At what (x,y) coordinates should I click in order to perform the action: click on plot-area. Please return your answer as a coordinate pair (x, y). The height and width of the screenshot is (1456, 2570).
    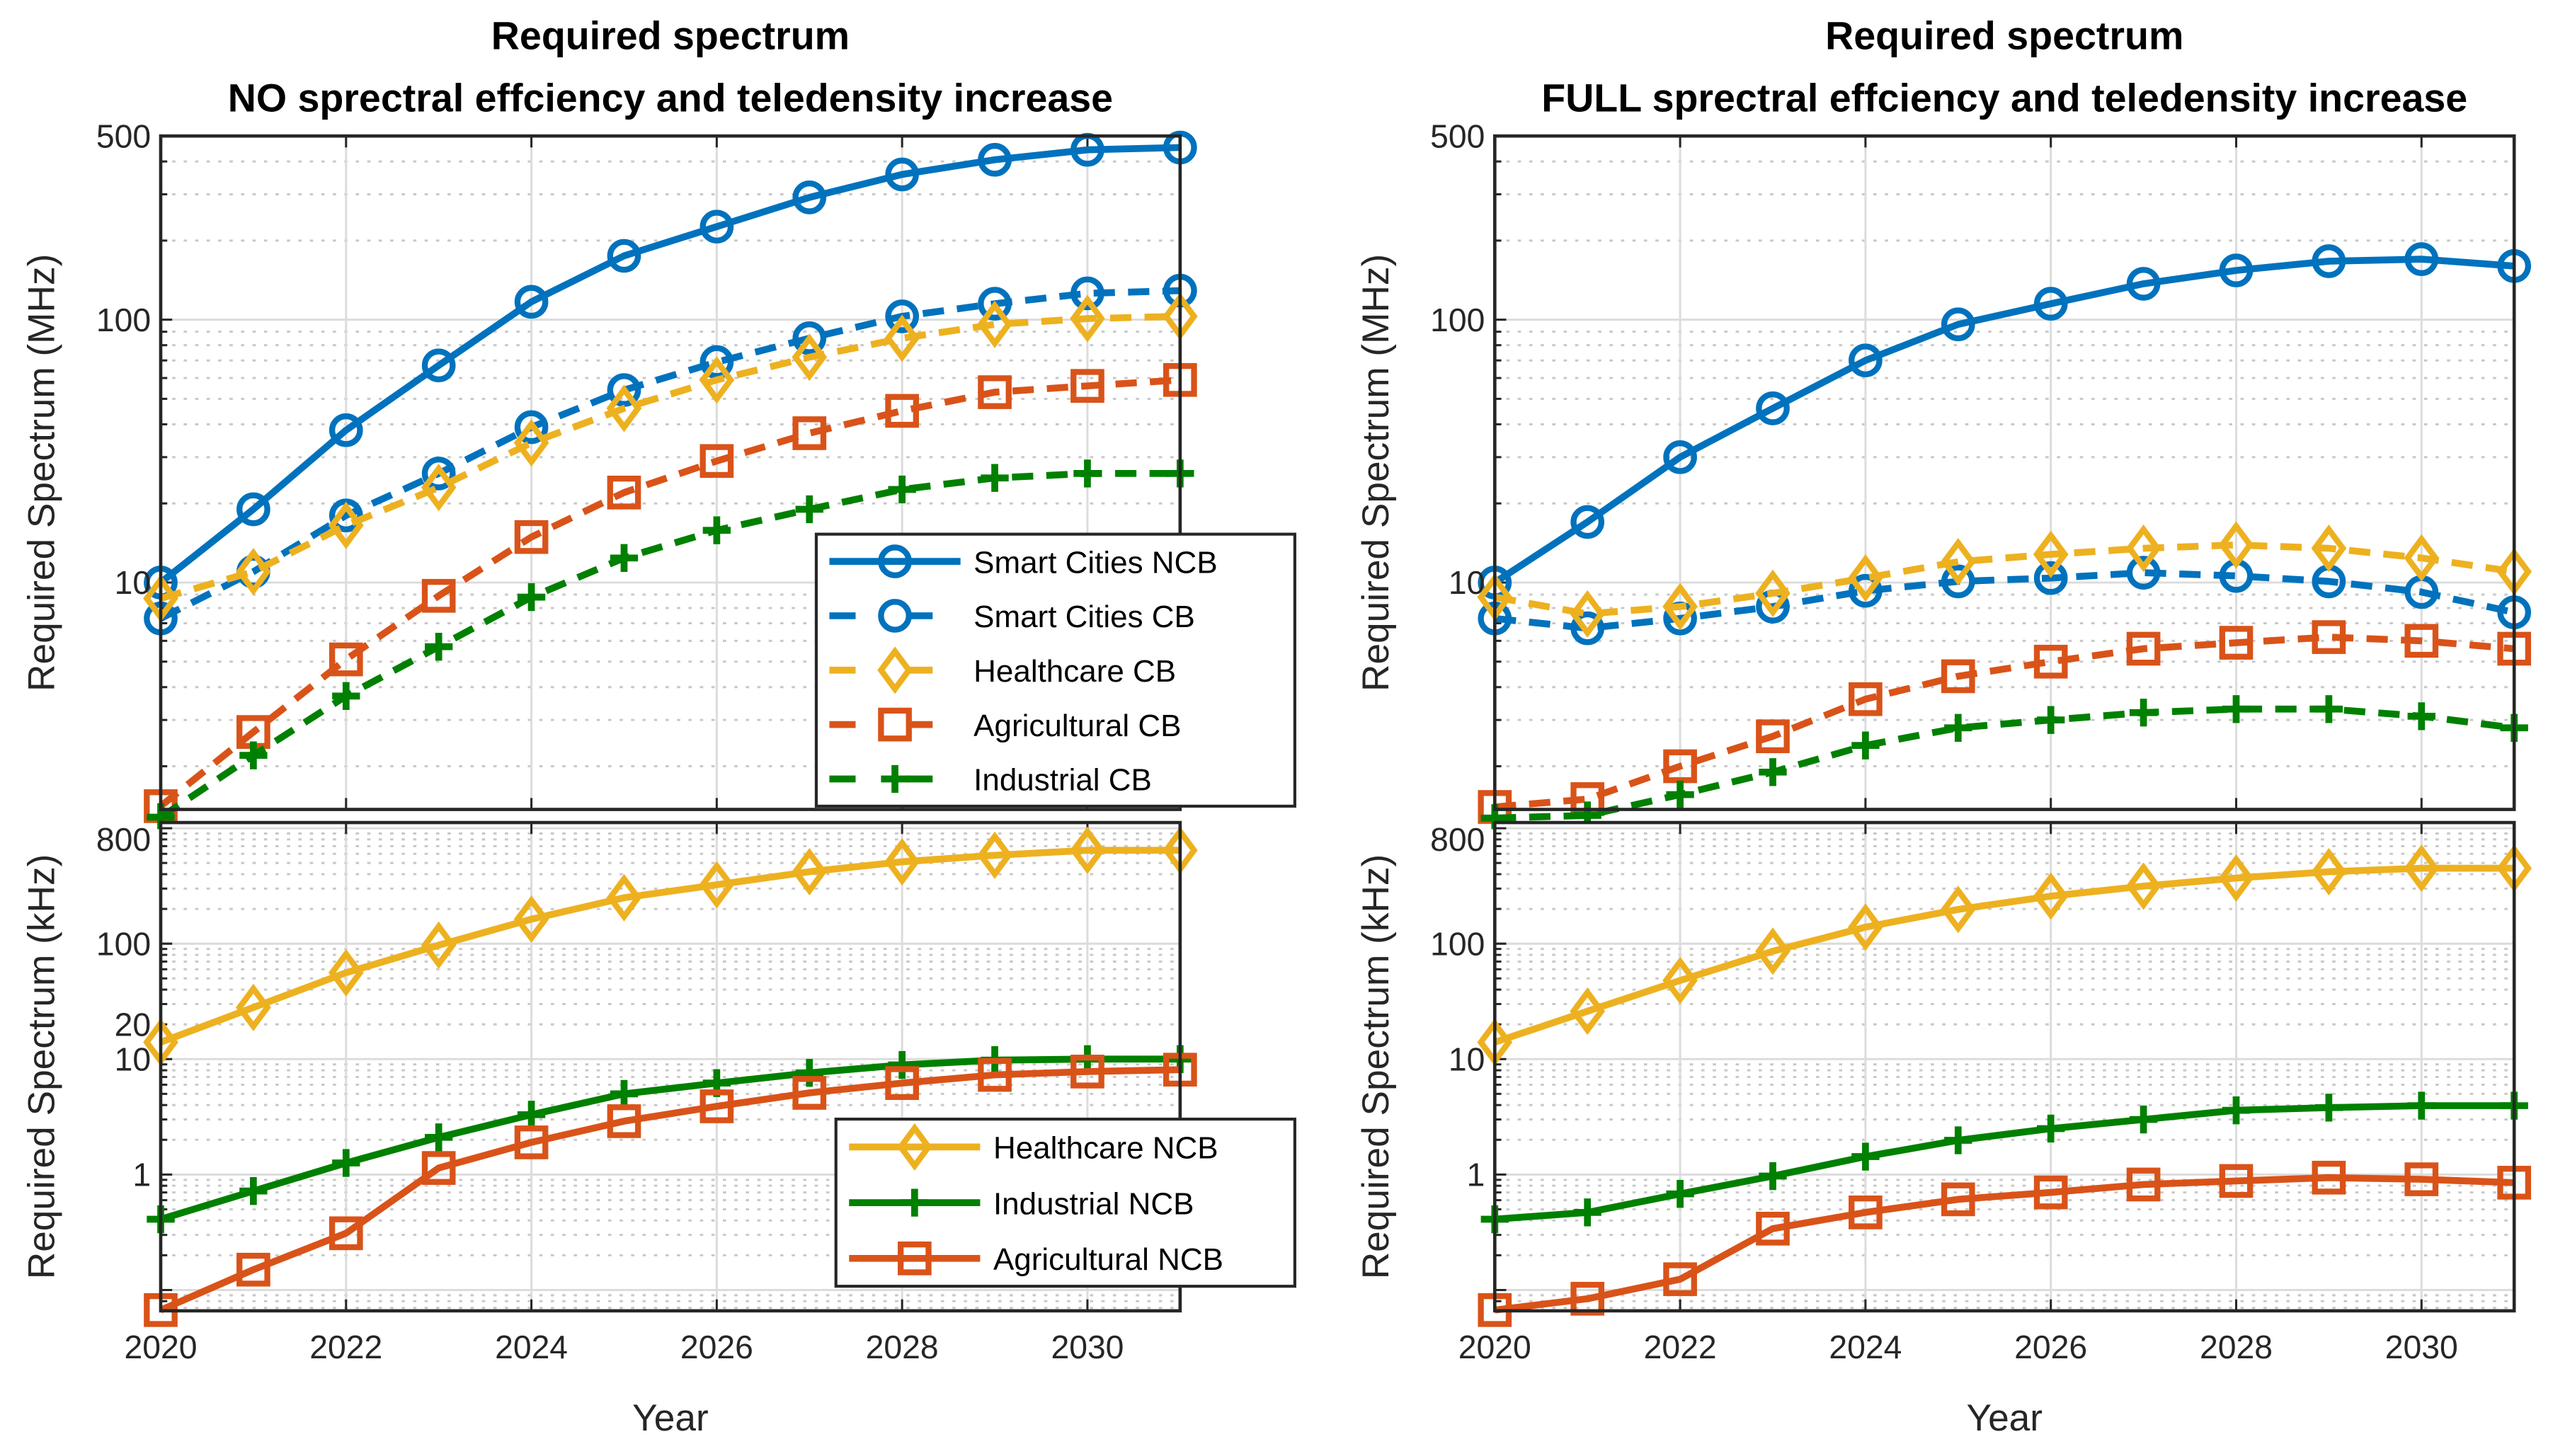
    Looking at the image, I should click on (2005, 1067).